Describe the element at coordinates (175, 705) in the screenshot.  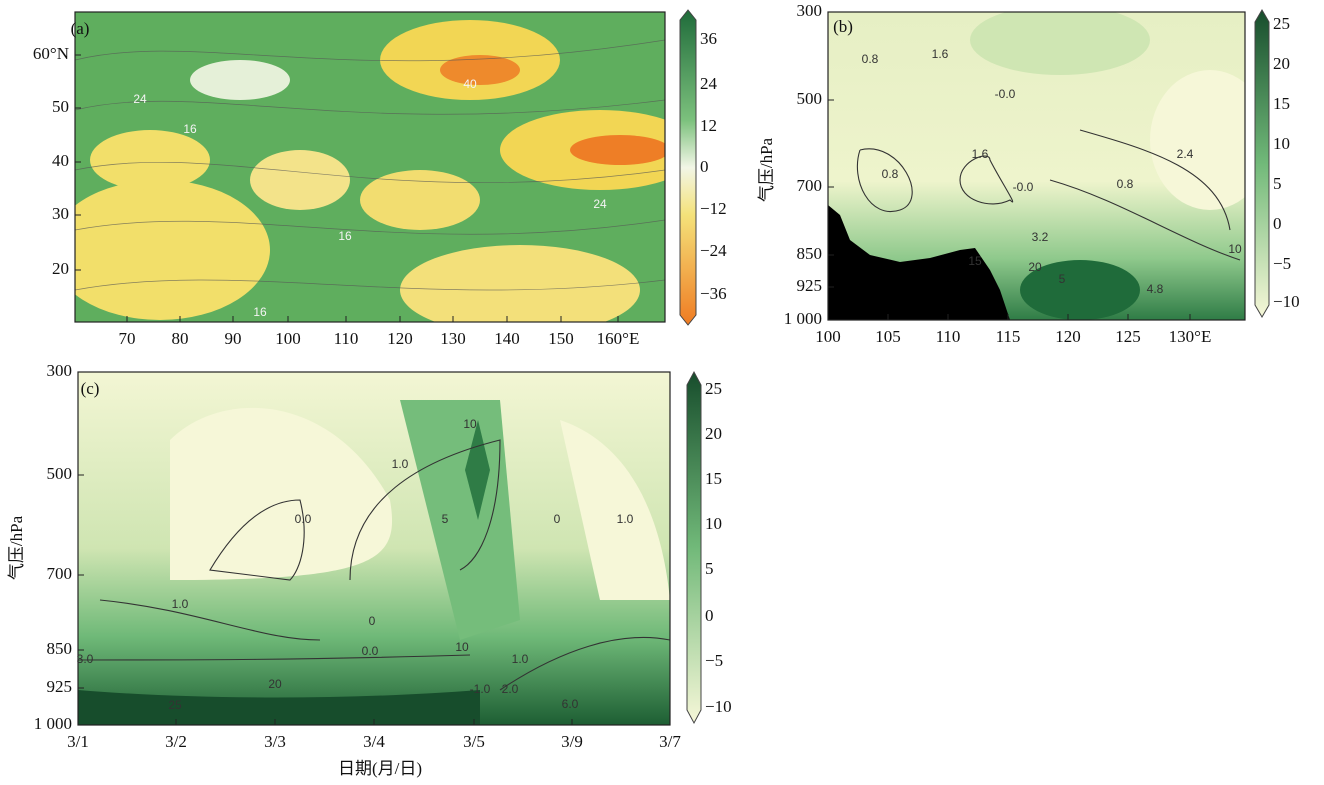
I see `contour-label: 25` at that location.